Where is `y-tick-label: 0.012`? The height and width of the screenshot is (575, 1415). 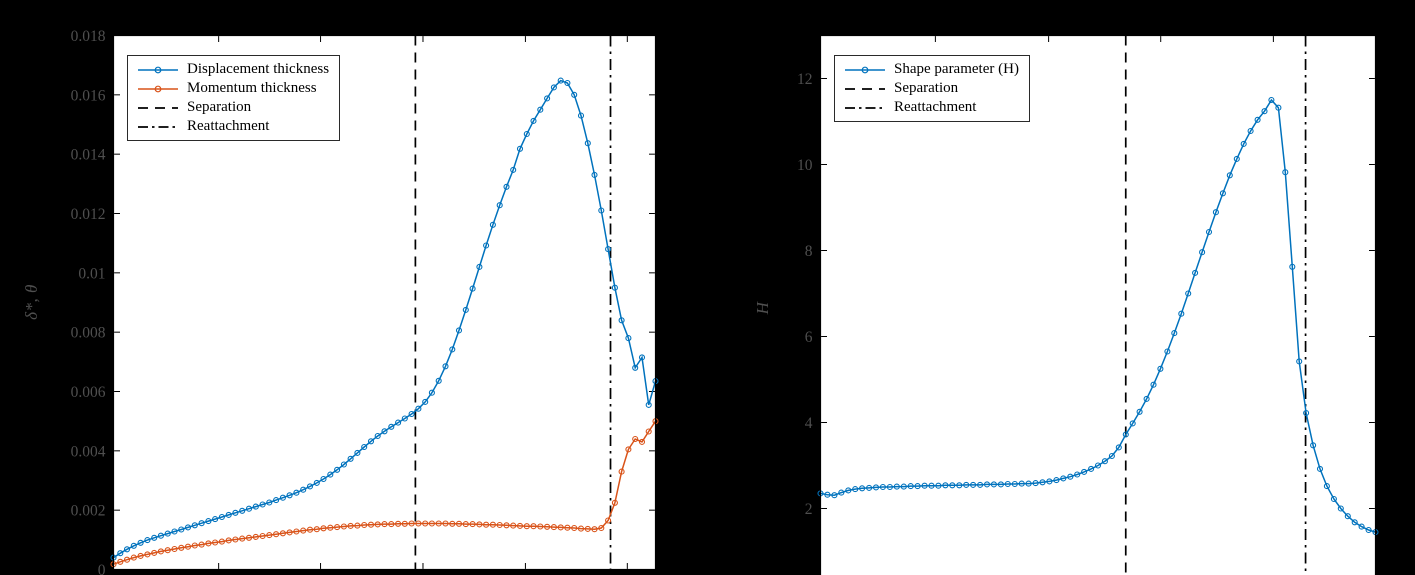 y-tick-label: 0.012 is located at coordinates (88, 214).